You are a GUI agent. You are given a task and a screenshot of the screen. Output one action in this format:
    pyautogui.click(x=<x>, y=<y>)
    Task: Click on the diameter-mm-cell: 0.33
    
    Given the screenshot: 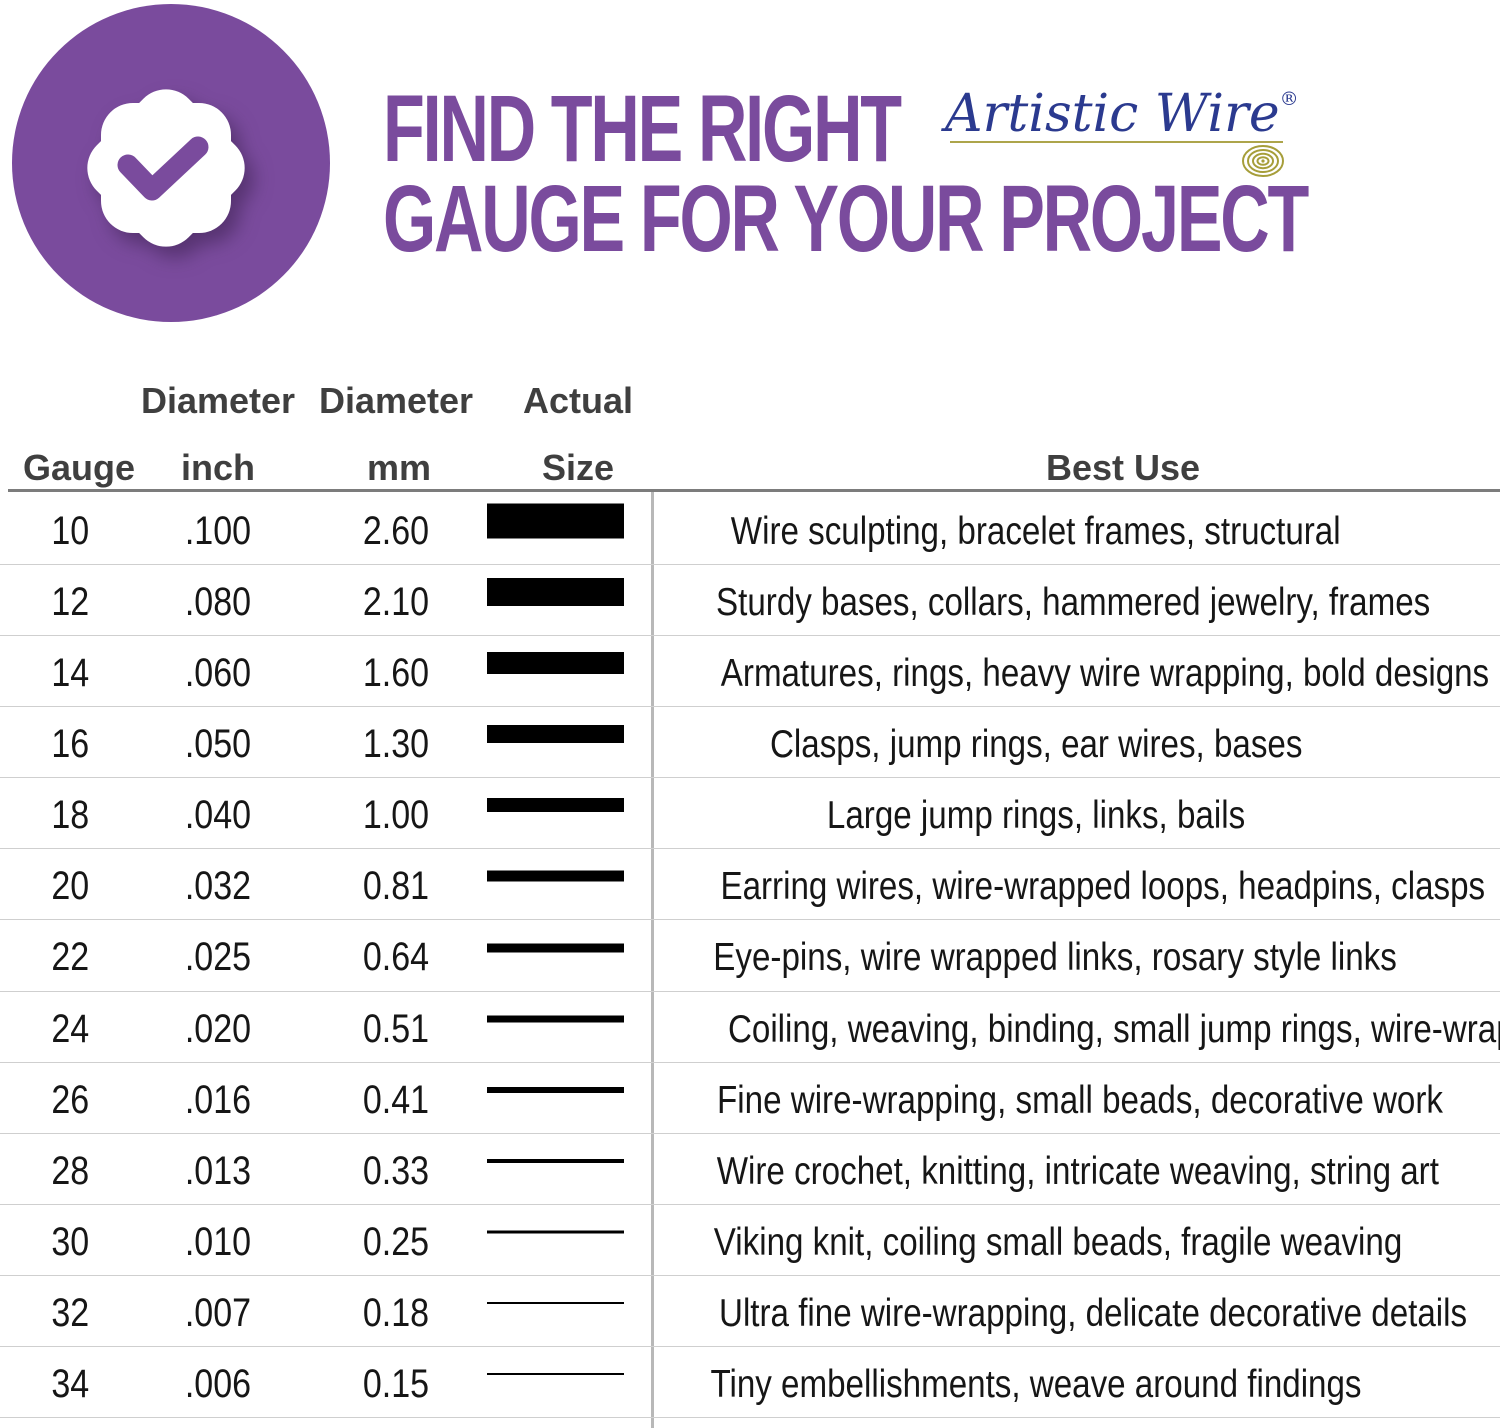 What is the action you would take?
    pyautogui.click(x=396, y=1173)
    